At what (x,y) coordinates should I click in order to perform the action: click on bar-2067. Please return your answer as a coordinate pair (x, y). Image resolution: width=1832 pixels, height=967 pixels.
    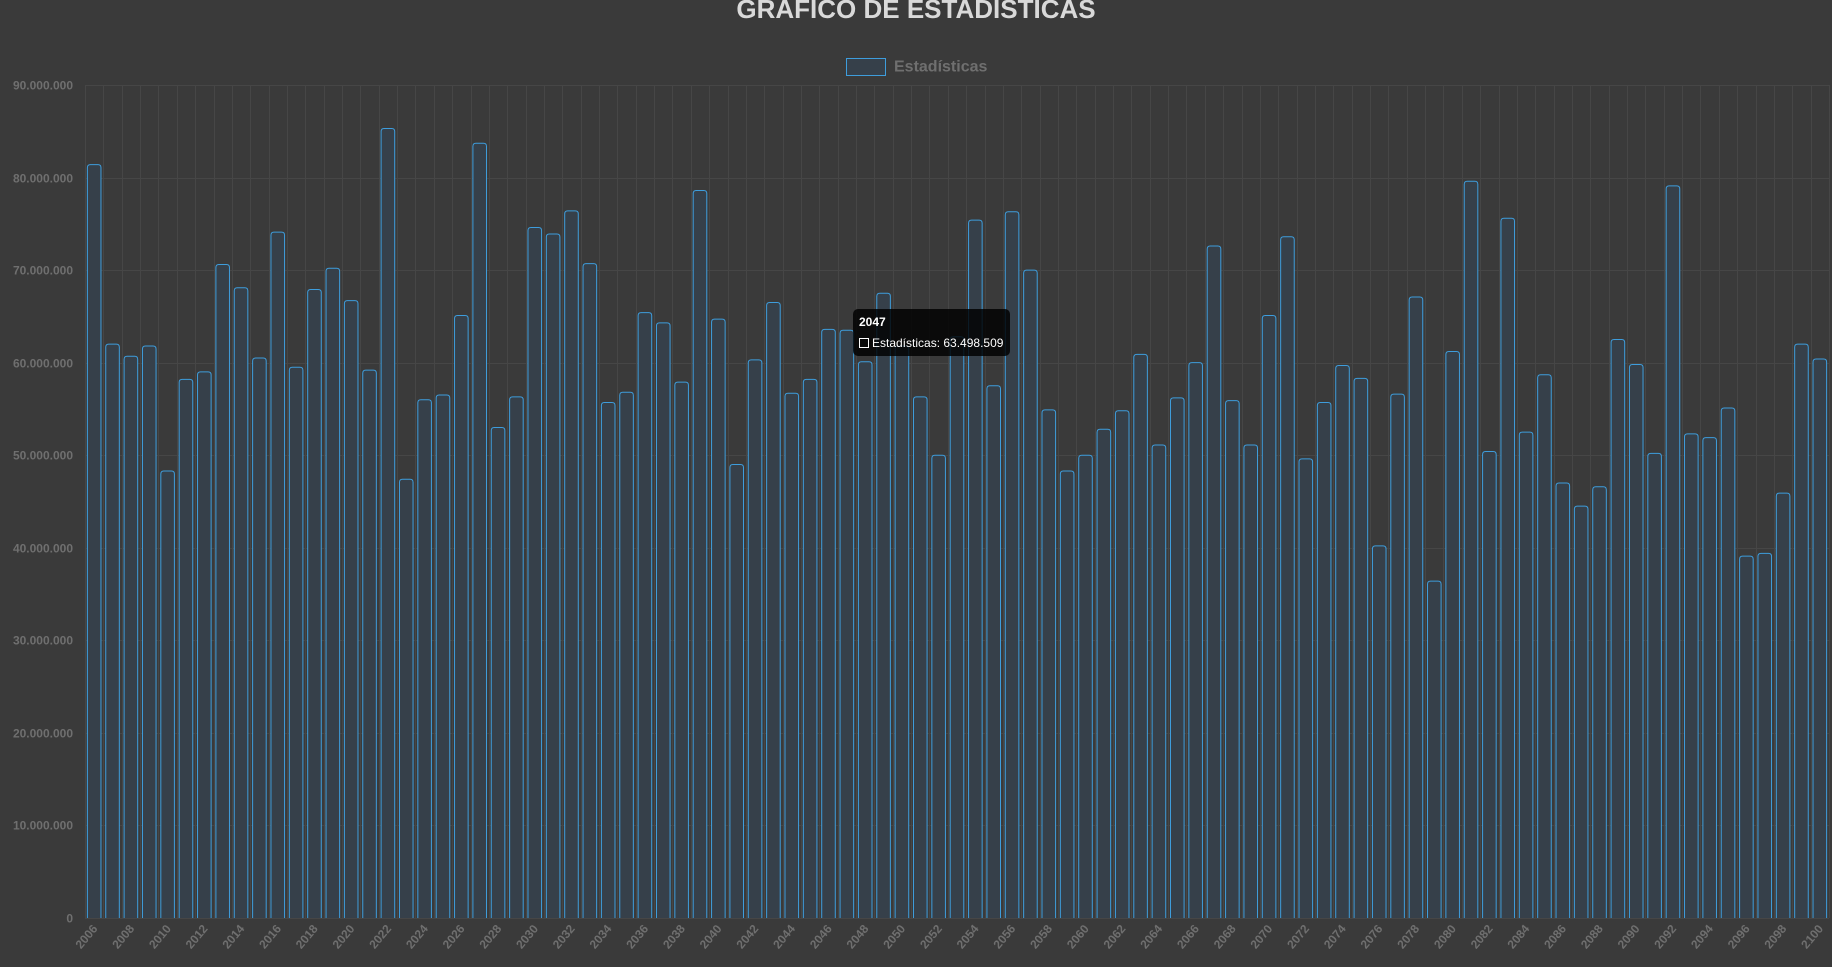
    Looking at the image, I should click on (1214, 581).